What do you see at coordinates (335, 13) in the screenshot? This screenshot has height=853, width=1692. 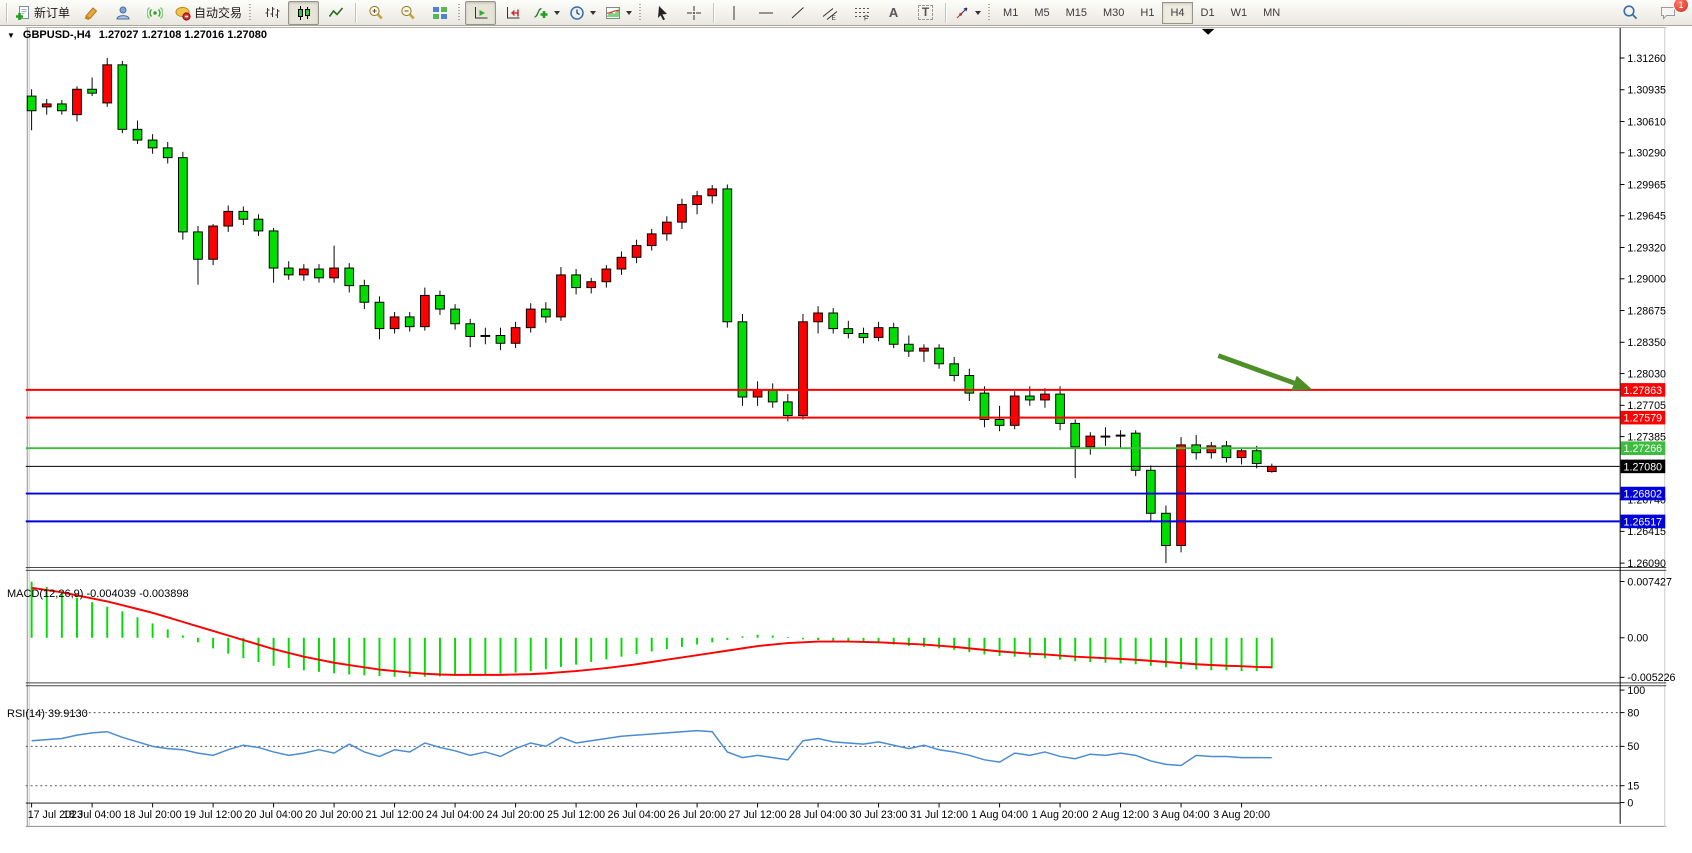 I see `line-chart-button` at bounding box center [335, 13].